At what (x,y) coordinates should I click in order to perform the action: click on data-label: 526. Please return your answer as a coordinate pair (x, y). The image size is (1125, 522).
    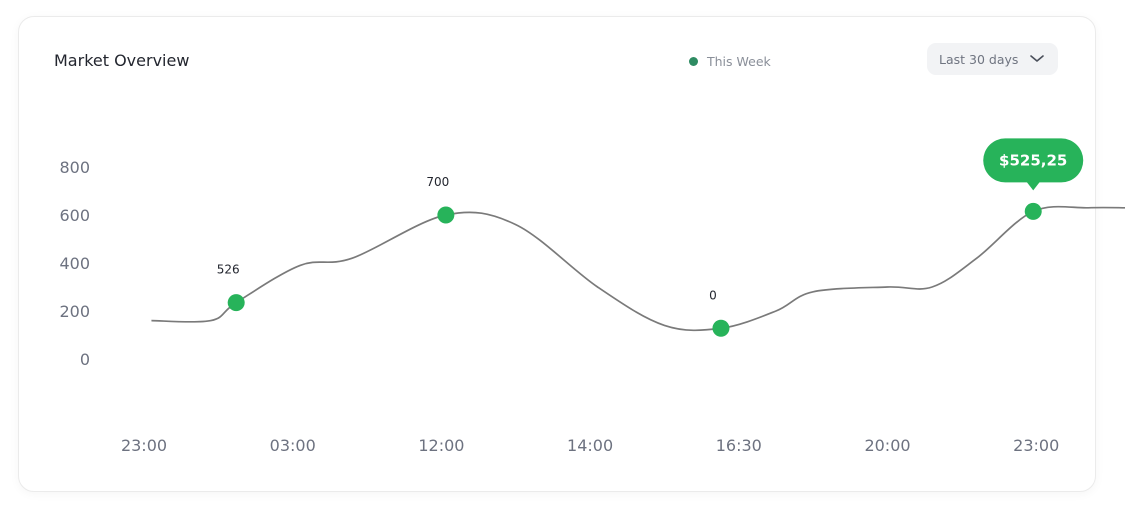
    Looking at the image, I should click on (228, 270).